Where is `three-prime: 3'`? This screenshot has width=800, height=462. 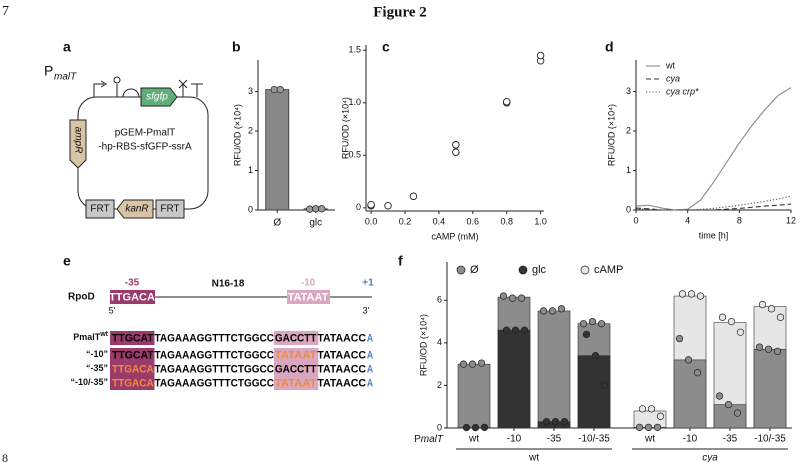 three-prime: 3' is located at coordinates (366, 310).